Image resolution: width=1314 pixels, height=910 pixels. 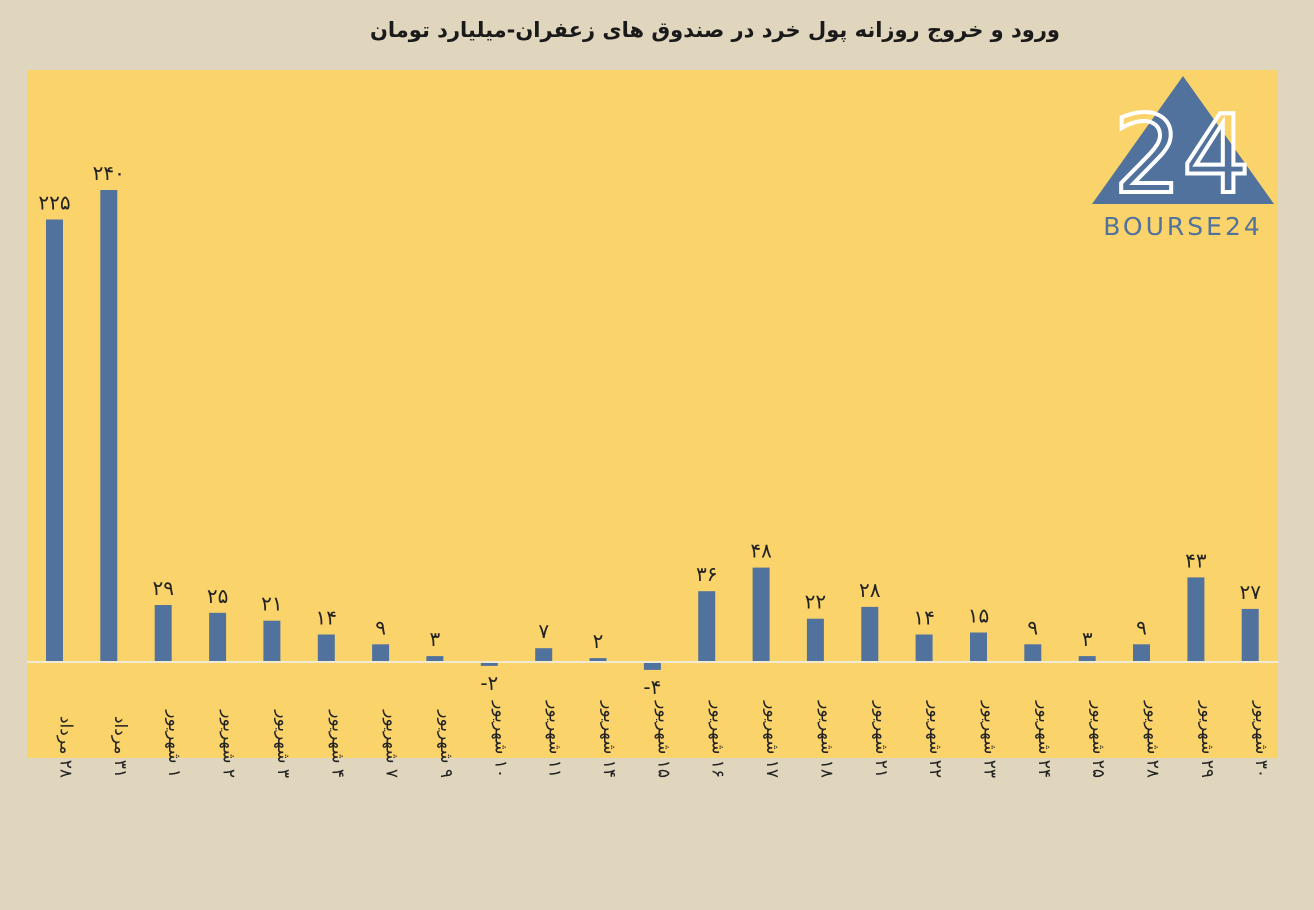 I want to click on category-label-2: ۱ شهریور, so click(x=174, y=743).